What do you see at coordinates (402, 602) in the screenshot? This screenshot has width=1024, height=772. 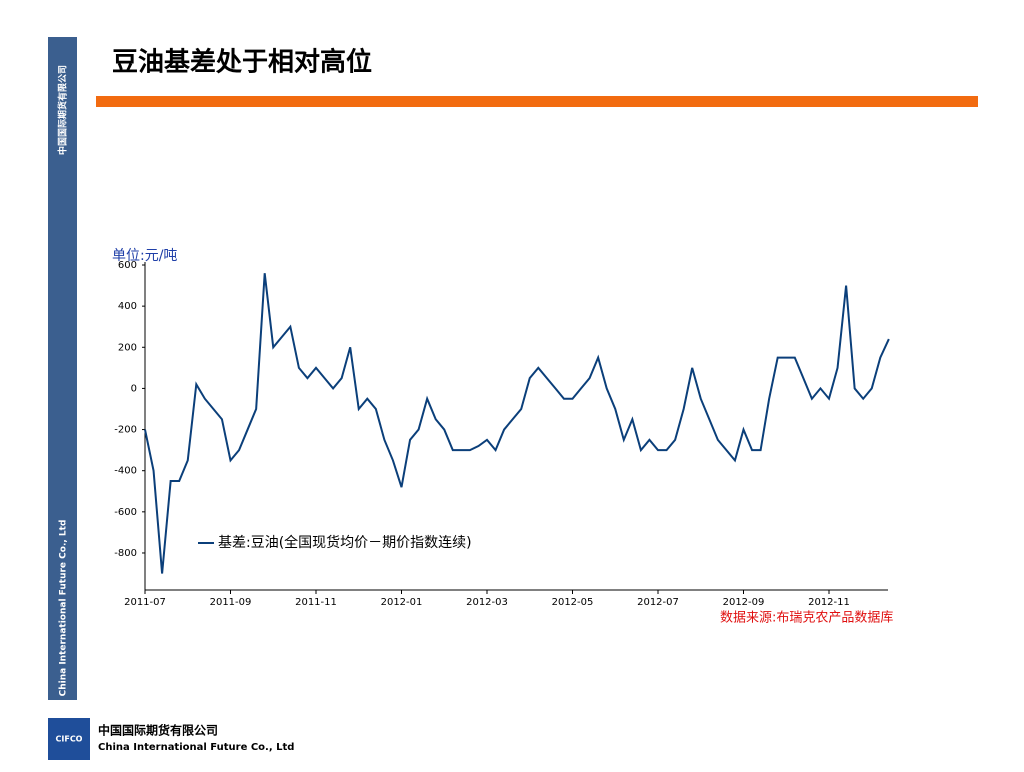 I see `x-tick-label: 2012-01` at bounding box center [402, 602].